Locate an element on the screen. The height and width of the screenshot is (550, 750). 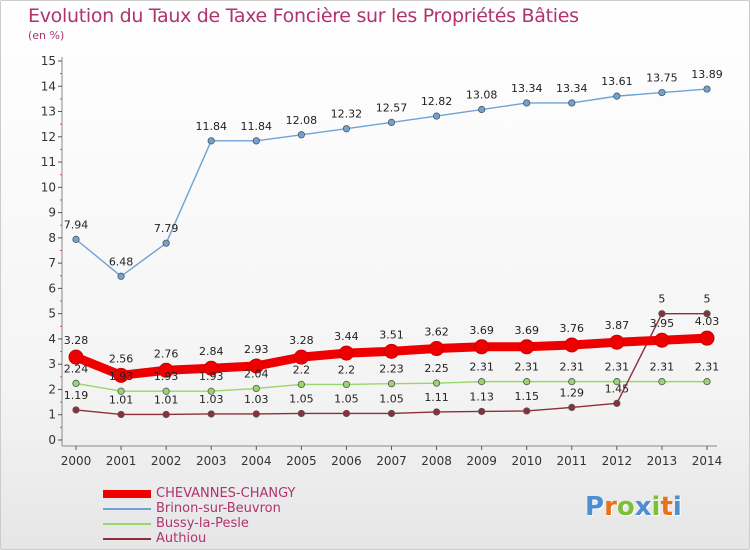
data-label: 1.29 is located at coordinates (572, 392).